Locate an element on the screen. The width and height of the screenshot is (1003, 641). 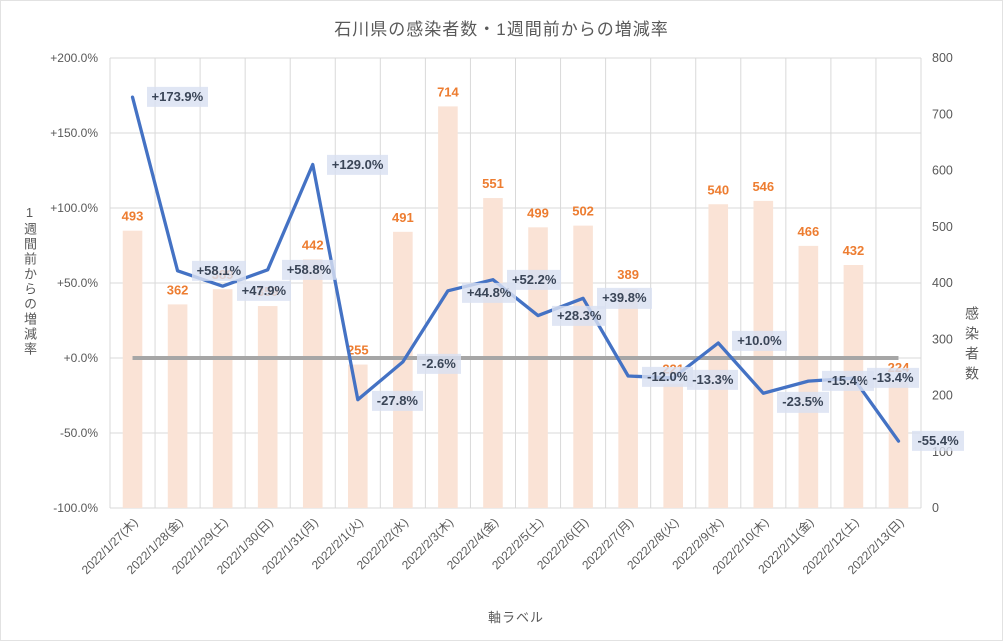
bar-value-label: 493 is located at coordinates (133, 216).